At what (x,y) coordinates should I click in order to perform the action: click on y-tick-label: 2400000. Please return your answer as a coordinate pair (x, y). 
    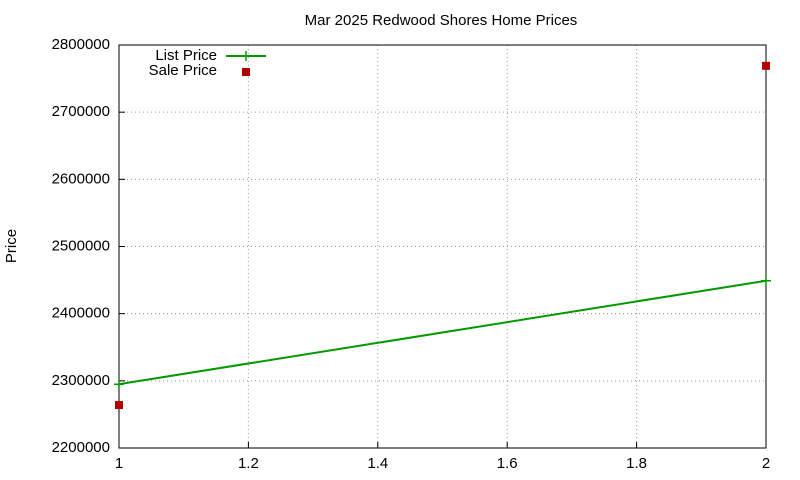
    Looking at the image, I should click on (81, 313).